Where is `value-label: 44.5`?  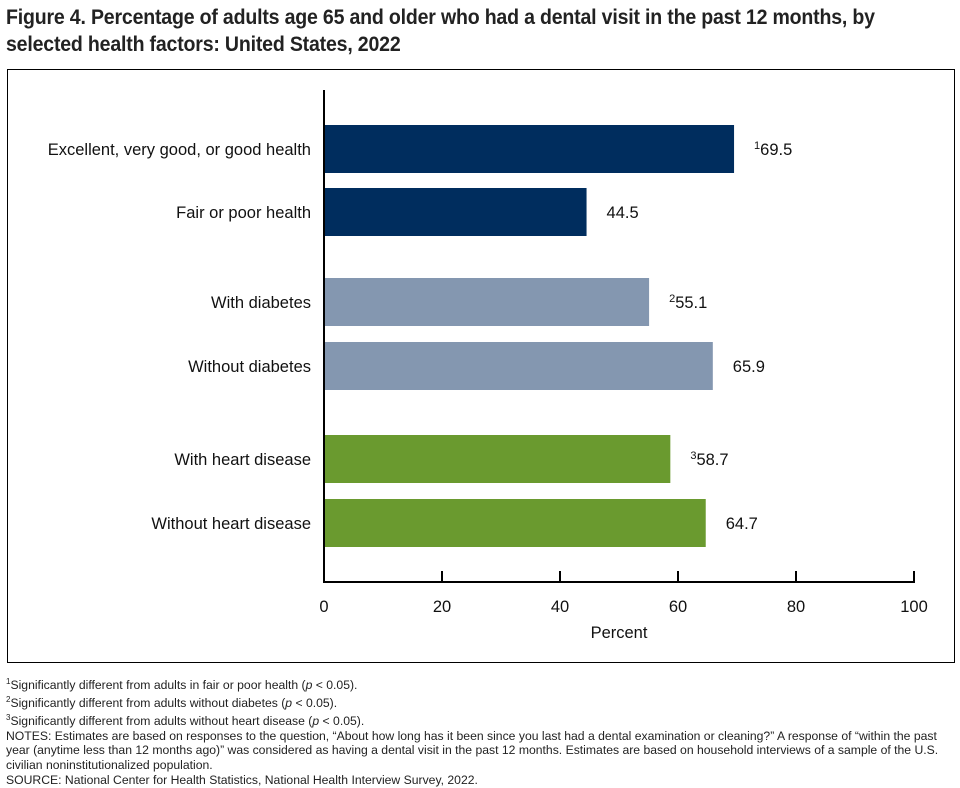 value-label: 44.5 is located at coordinates (623, 213).